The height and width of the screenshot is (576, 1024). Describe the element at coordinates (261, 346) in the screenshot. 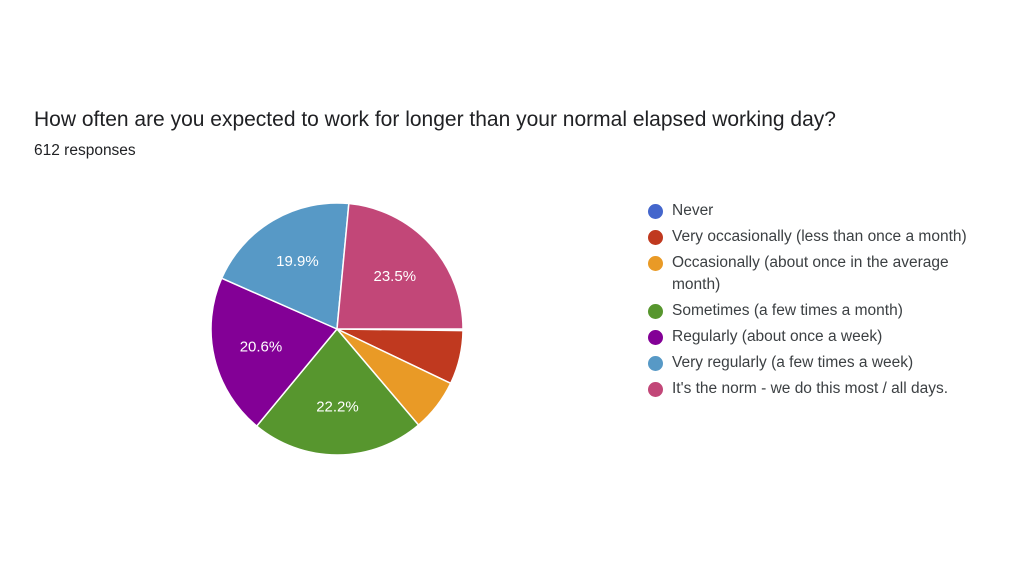

I see `slice-percent-label: 20.6%` at that location.